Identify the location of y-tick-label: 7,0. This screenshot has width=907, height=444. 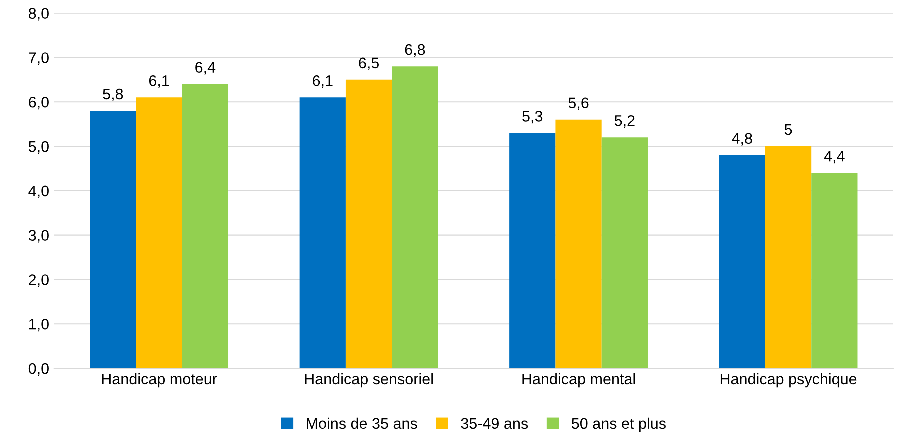
(39, 59).